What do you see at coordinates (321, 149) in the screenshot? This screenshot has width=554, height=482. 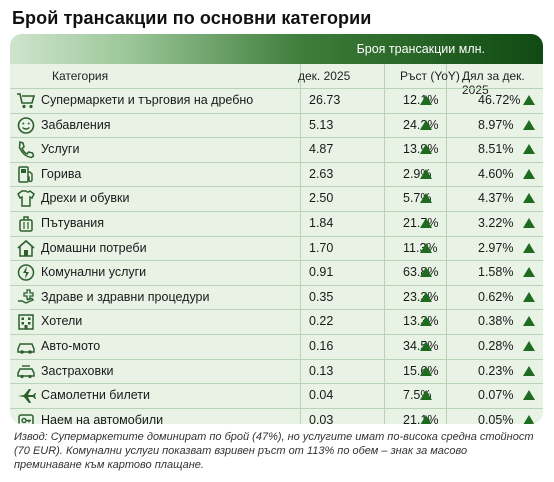 I see `dec-value: 4.87` at bounding box center [321, 149].